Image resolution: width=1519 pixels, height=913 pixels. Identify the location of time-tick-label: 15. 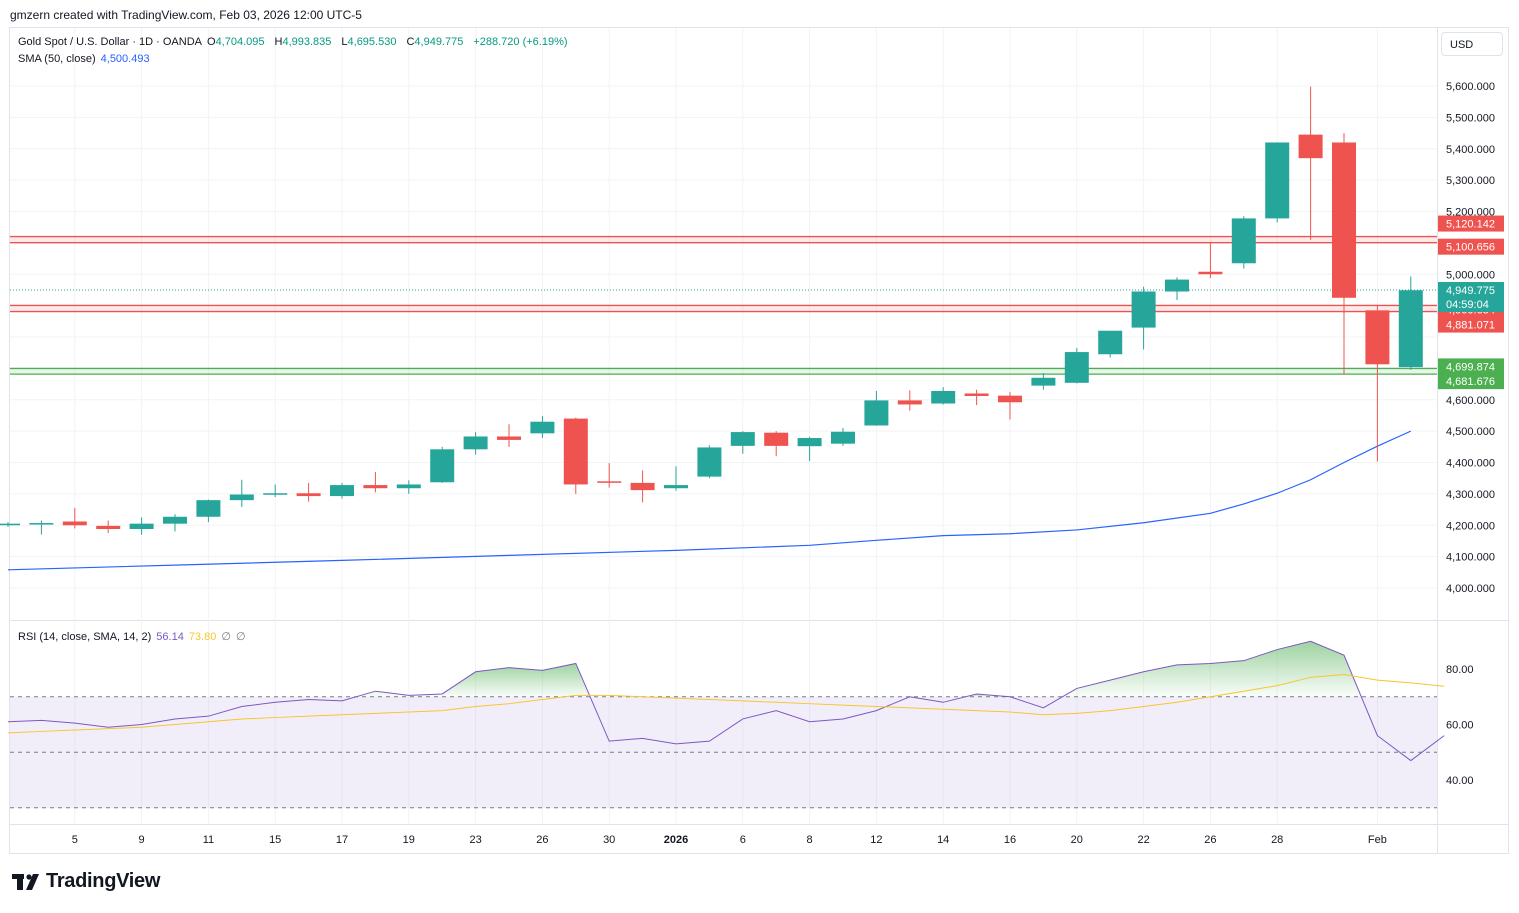
(275, 840).